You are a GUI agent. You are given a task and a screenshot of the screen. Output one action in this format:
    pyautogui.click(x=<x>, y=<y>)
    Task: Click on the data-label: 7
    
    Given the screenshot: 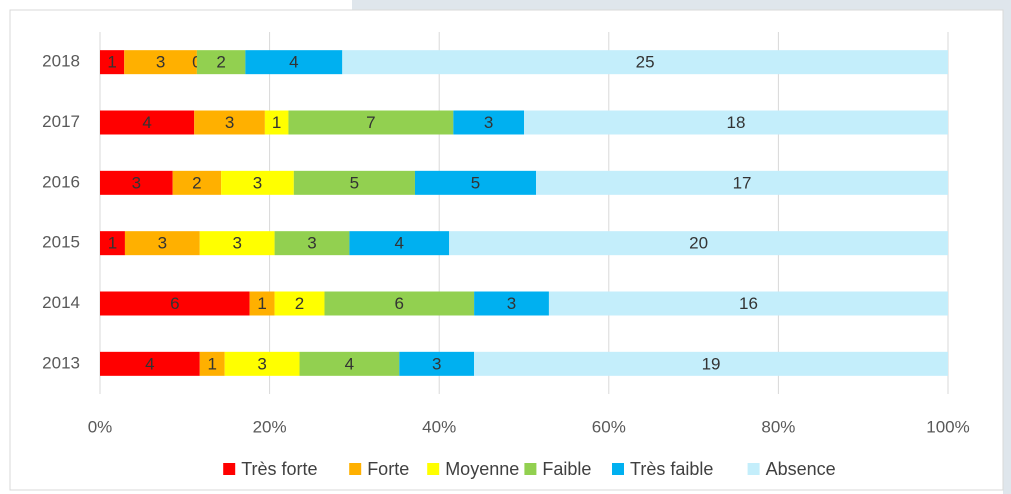 What is the action you would take?
    pyautogui.click(x=370, y=122)
    